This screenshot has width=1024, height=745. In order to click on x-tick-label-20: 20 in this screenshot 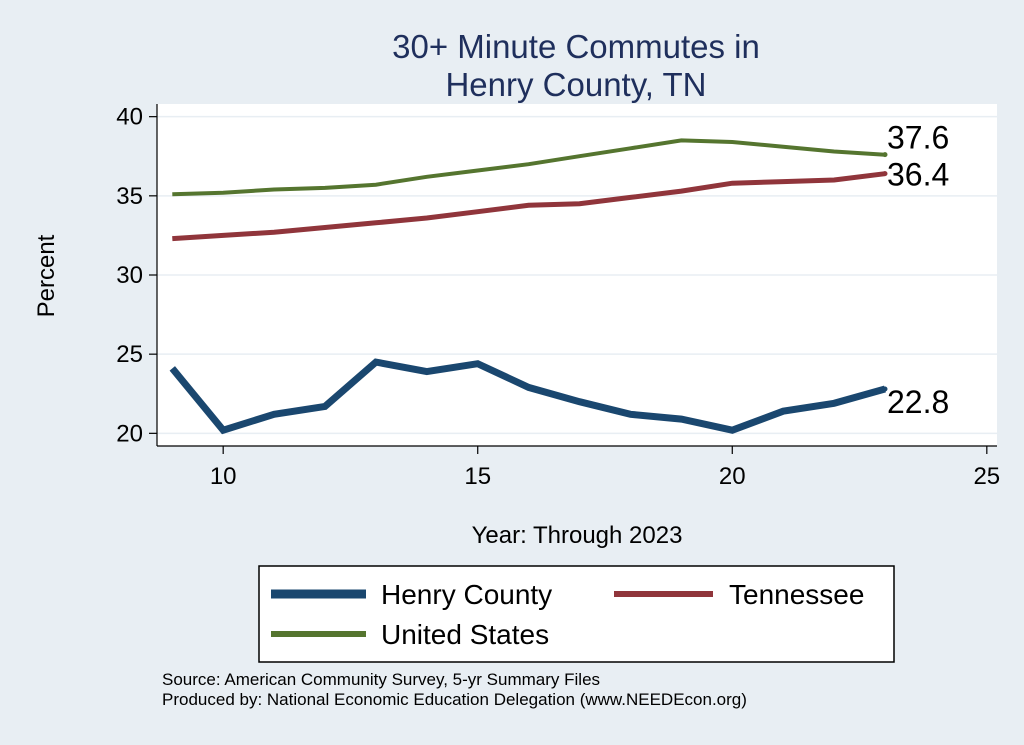, I will do `click(732, 476)`.